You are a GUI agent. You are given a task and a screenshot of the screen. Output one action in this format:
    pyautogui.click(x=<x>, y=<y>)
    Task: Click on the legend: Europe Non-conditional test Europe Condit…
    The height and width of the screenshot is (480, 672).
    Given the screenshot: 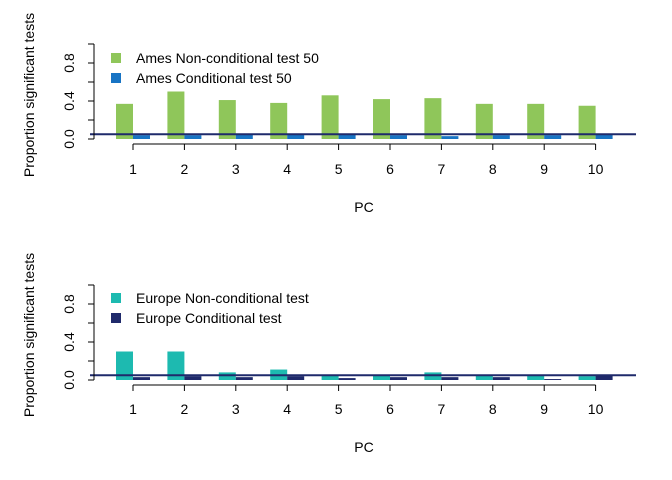 What is the action you would take?
    pyautogui.click(x=210, y=308)
    